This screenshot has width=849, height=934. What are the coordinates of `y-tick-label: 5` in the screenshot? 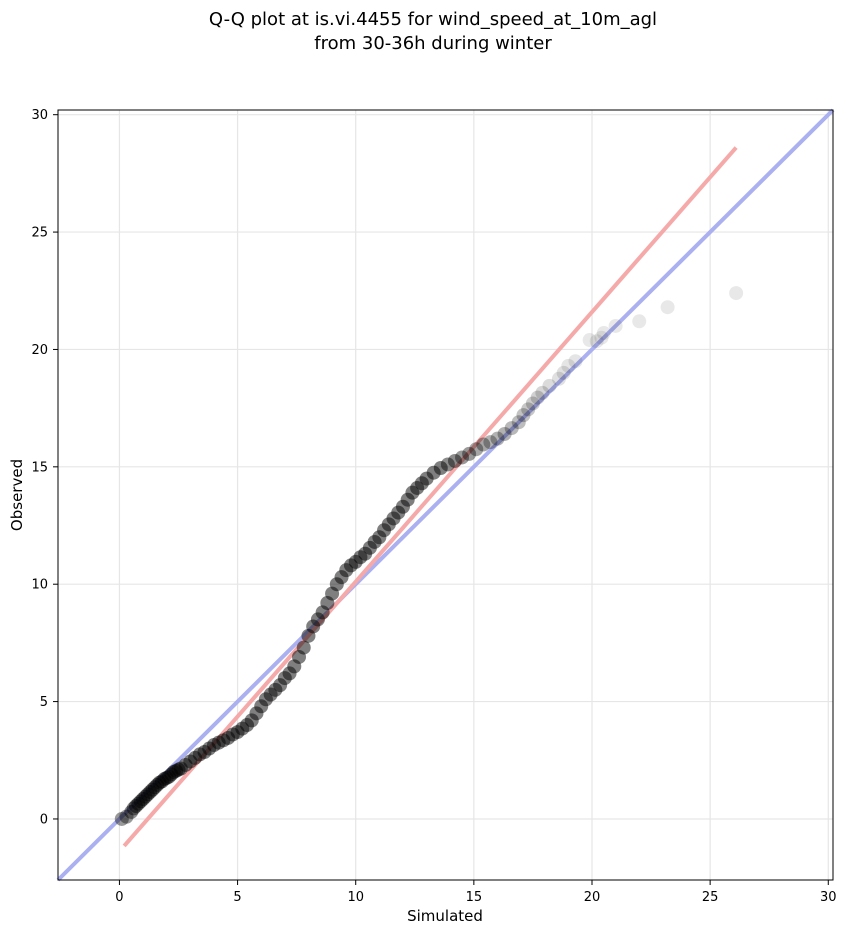 It's located at (44, 702).